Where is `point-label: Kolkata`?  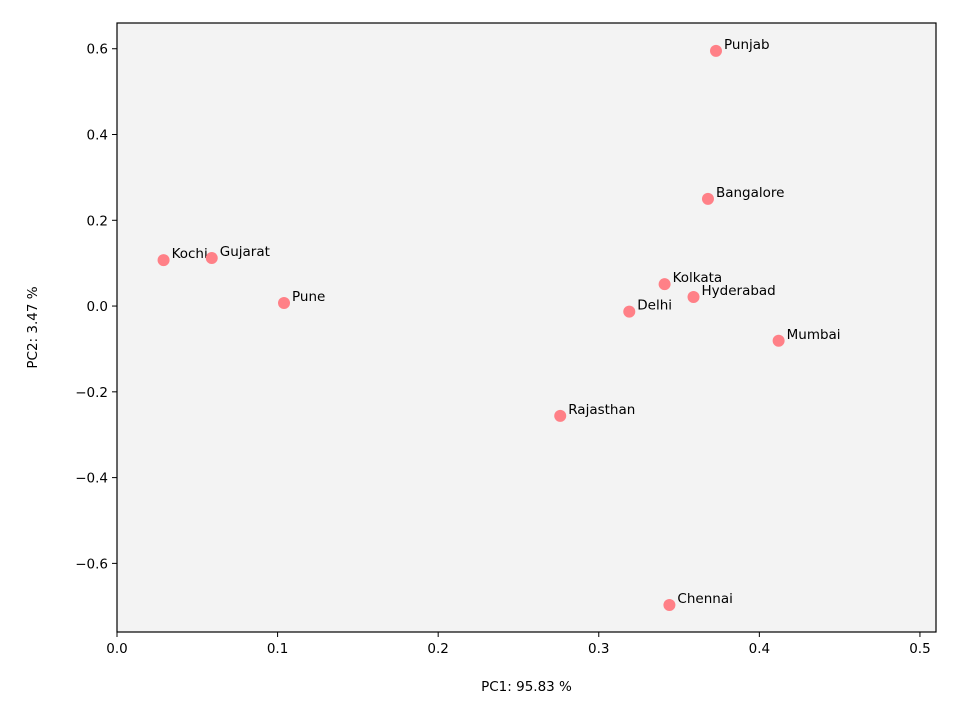 point-label: Kolkata is located at coordinates (698, 278).